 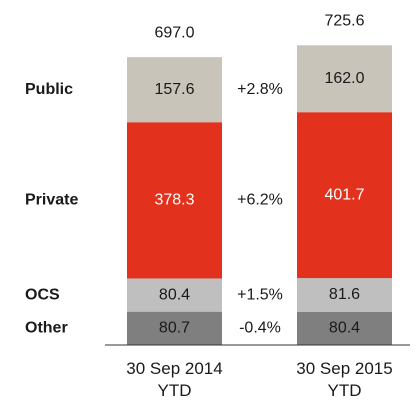 I want to click on value-label: 80.7, so click(x=174, y=328).